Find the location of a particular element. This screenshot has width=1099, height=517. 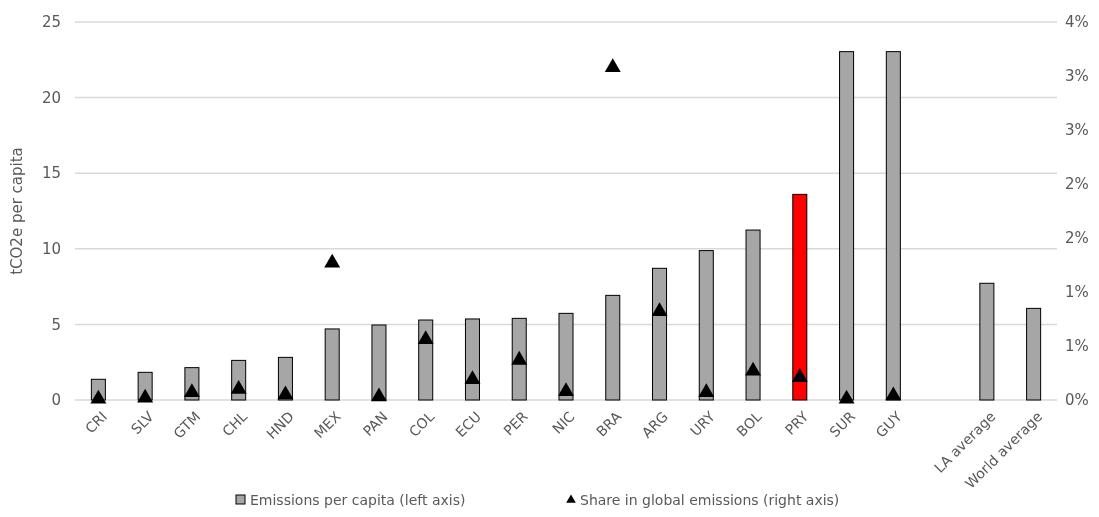

x-tick-label: NIC is located at coordinates (563, 422).